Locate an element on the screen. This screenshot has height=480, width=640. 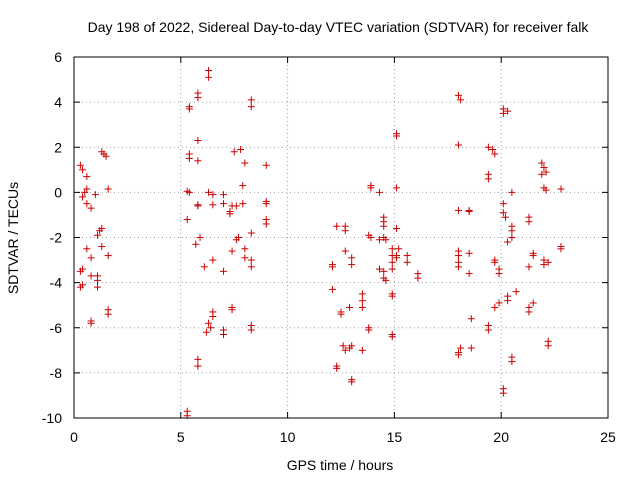
y-axis-label: SDTVAR / TECUs is located at coordinates (13, 238).